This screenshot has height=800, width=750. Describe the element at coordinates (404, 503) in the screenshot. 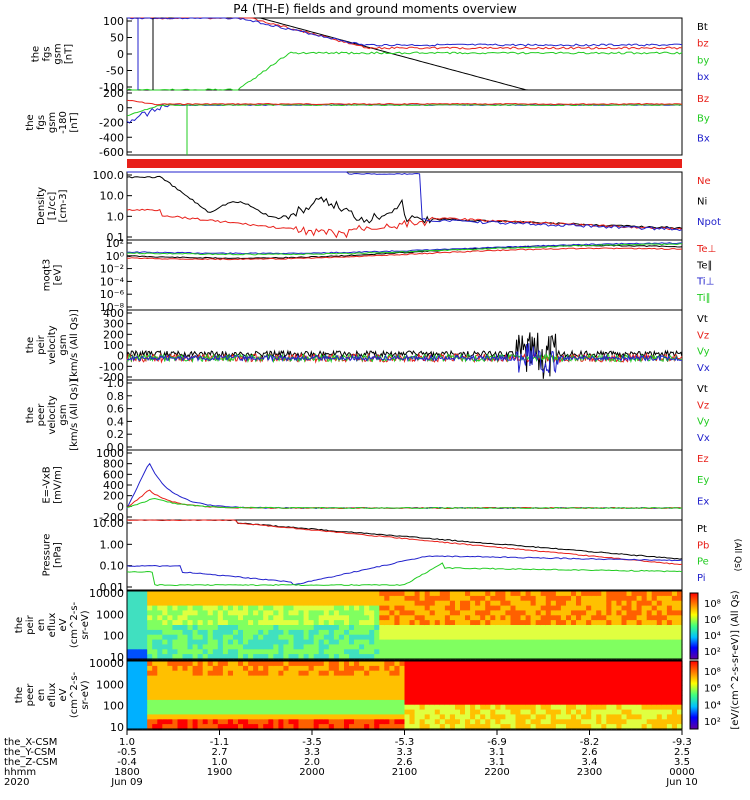

I see `series-Ey` at that location.